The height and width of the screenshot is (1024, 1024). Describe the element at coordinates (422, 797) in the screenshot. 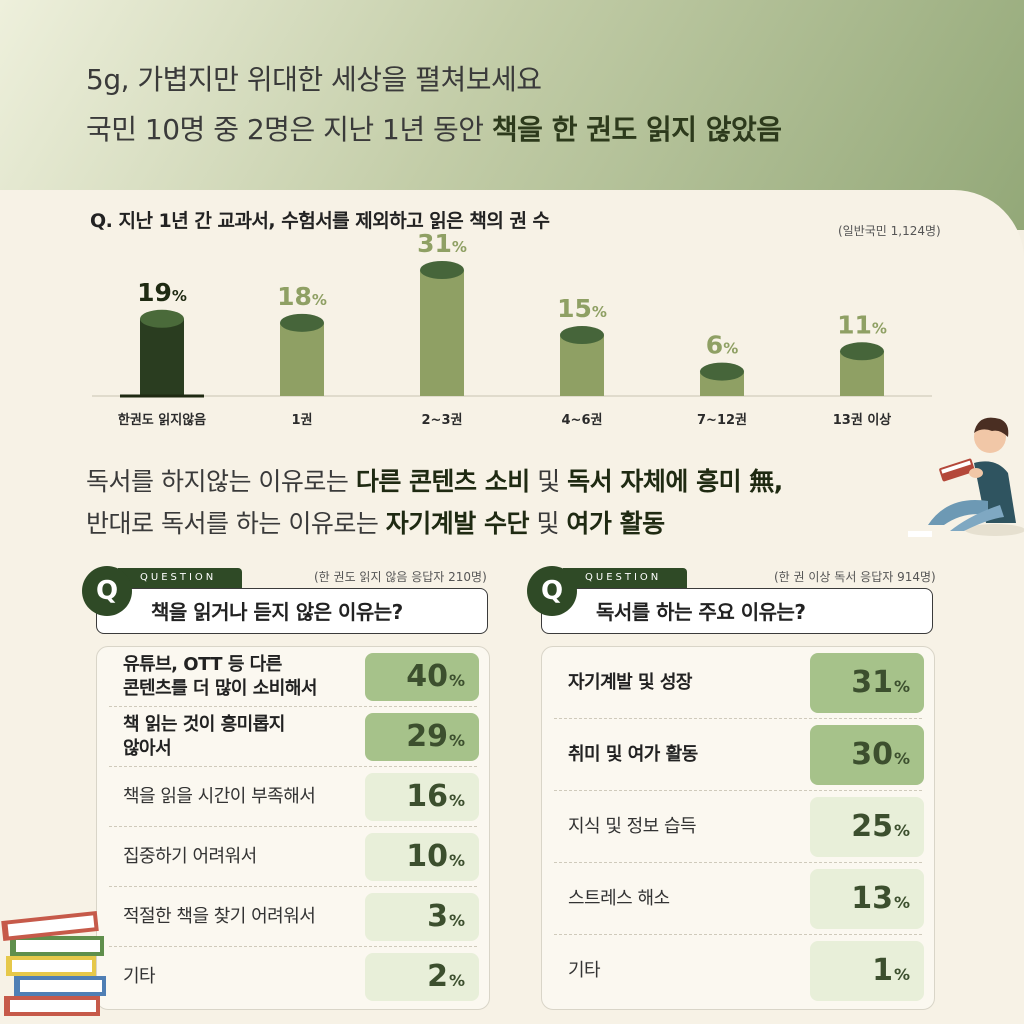

I see `reason-value: 16%` at that location.